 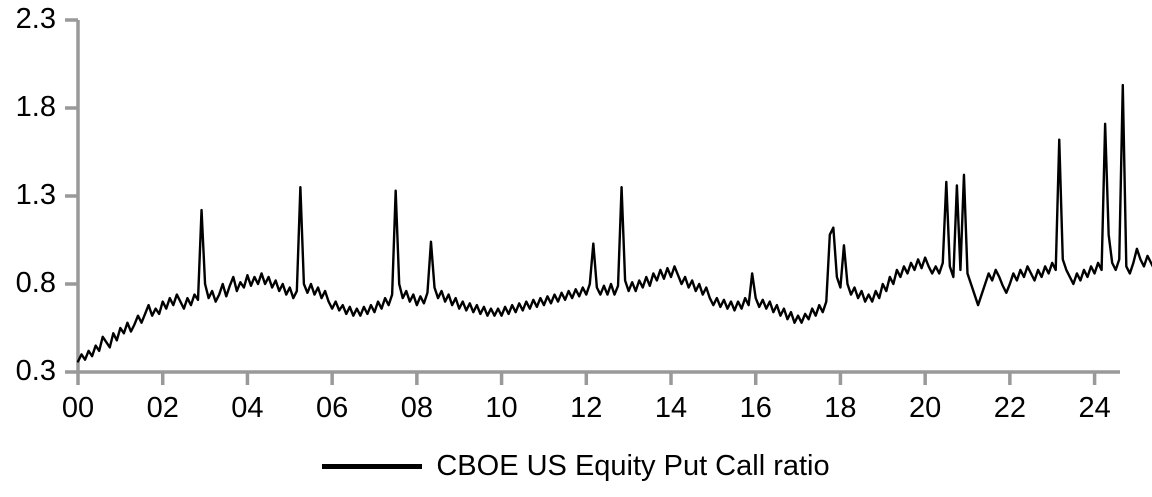 I want to click on x-axis-tick-label: 10, so click(x=501, y=408).